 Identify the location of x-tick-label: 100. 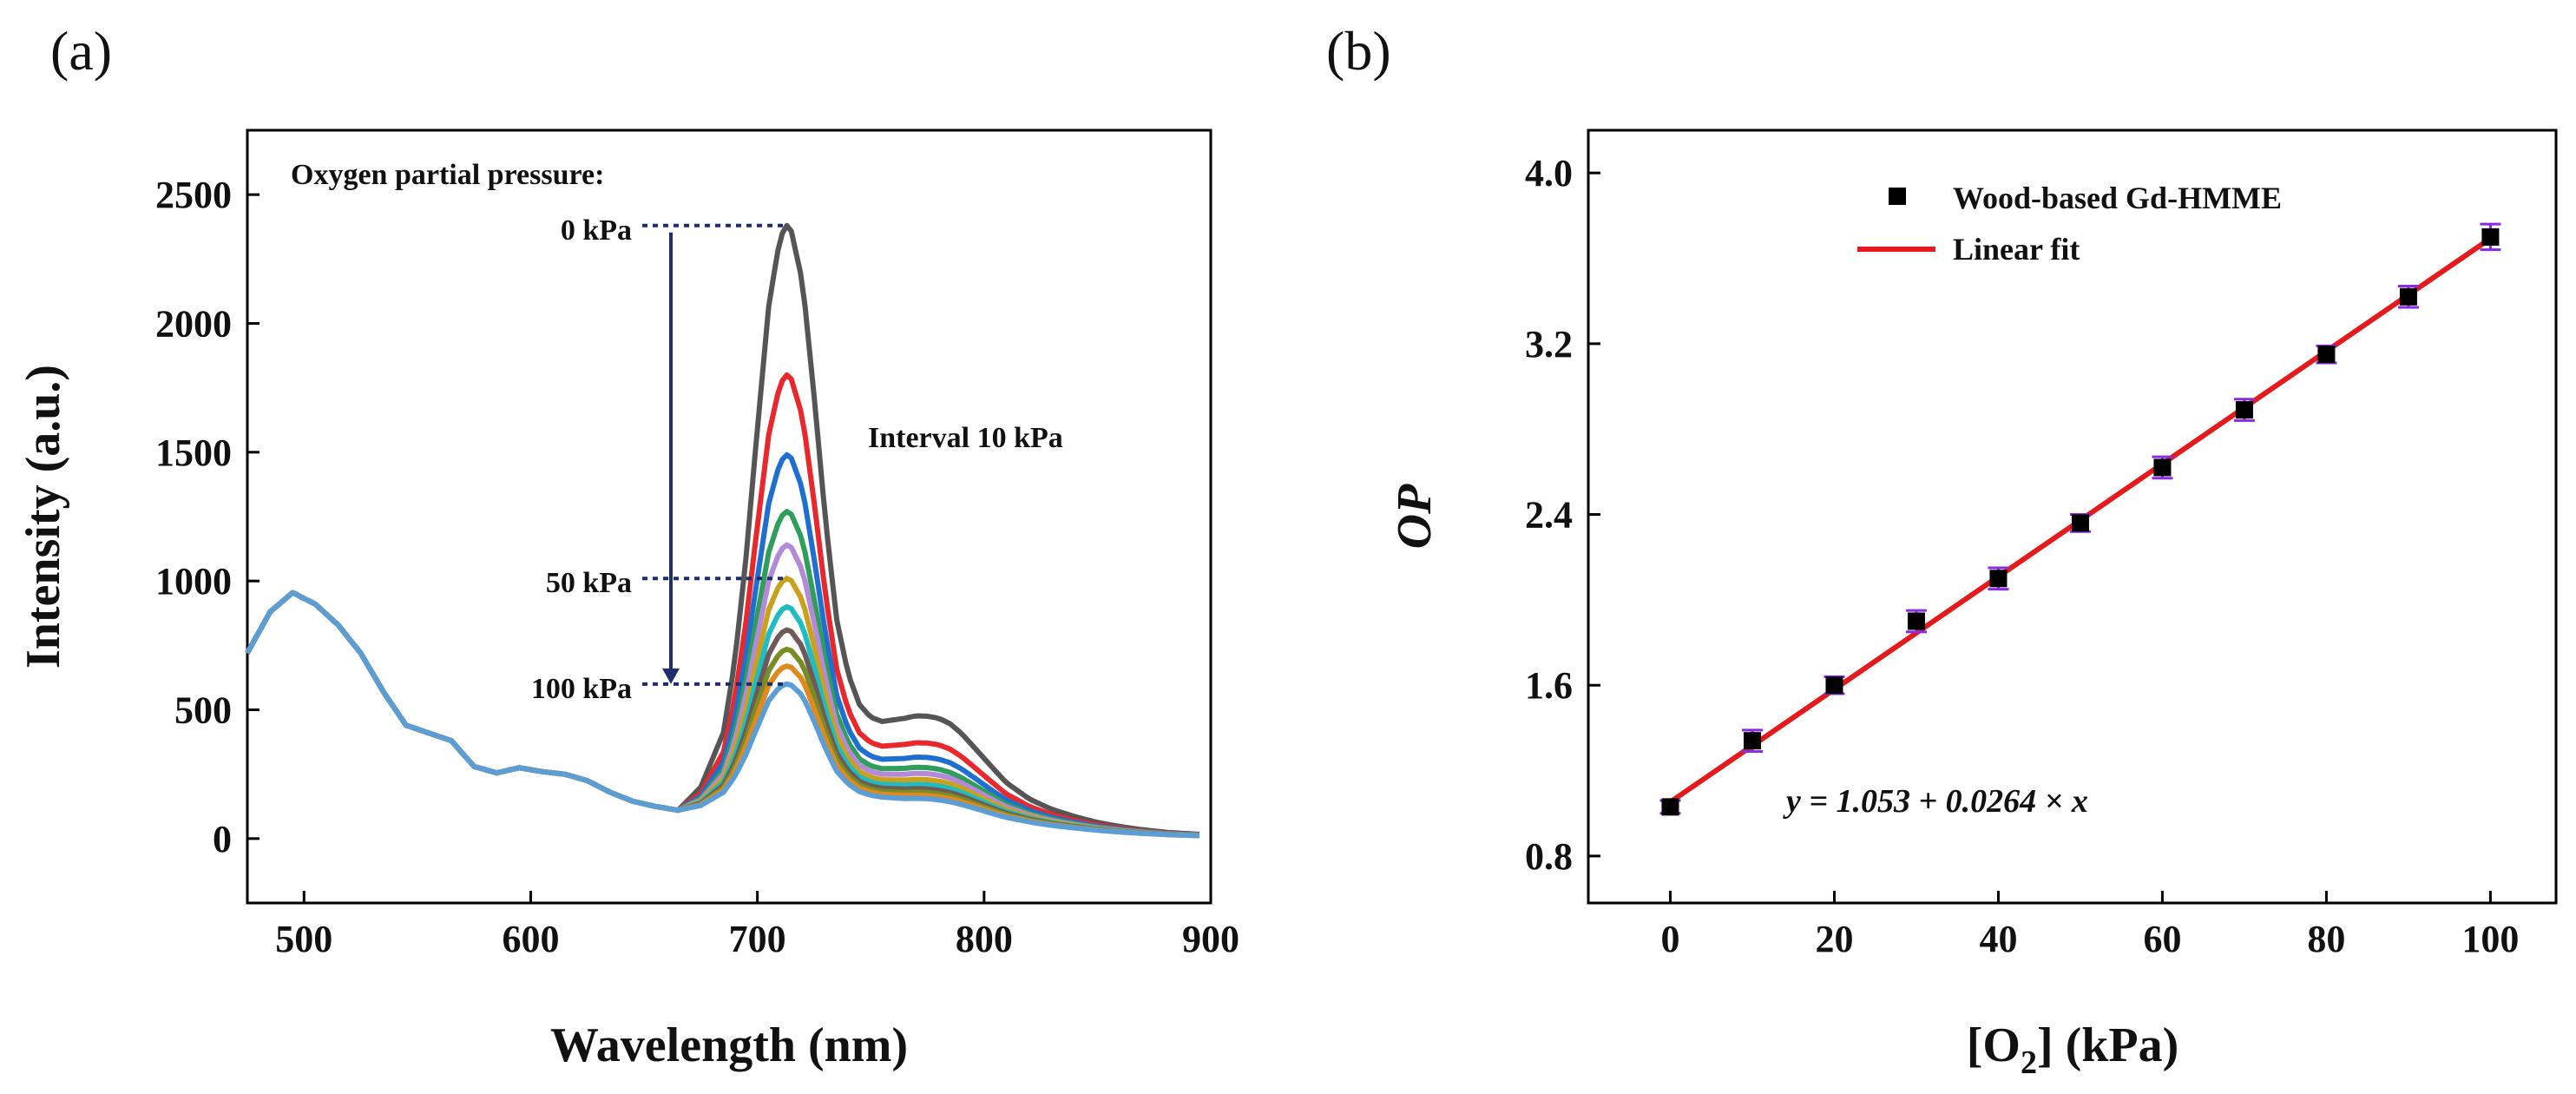
(2490, 939).